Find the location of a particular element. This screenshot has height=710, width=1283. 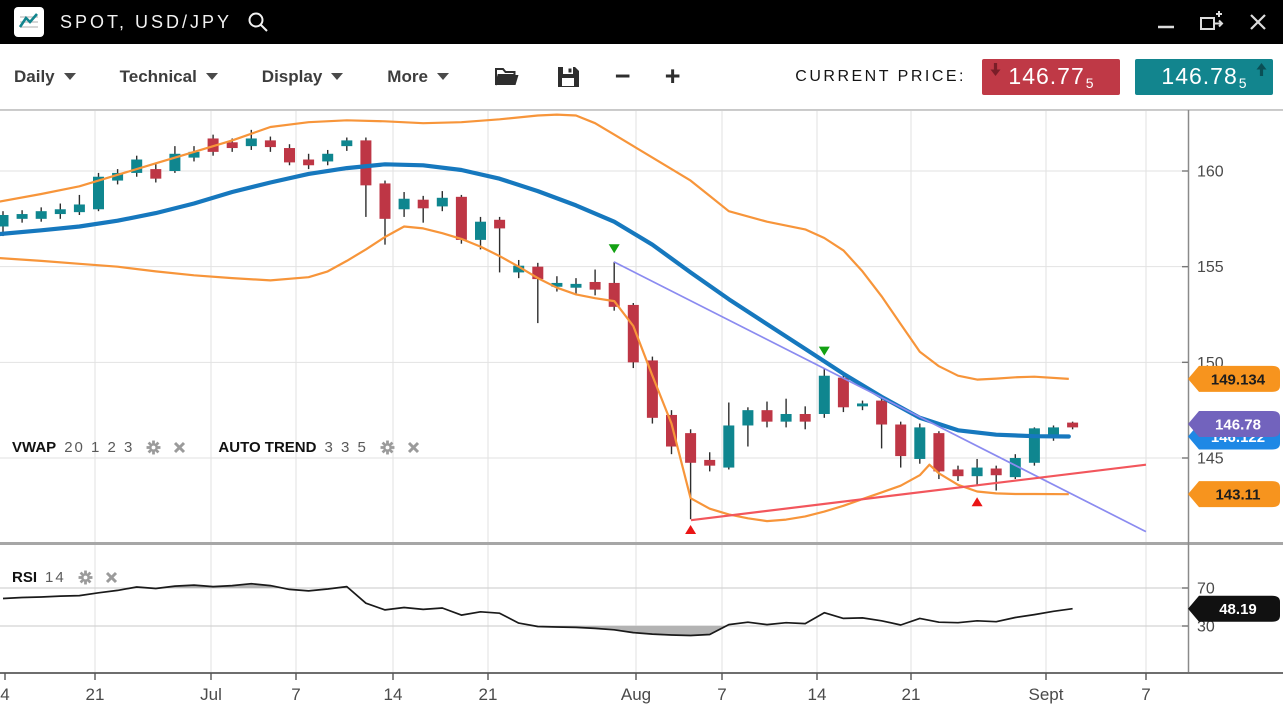

svg-text: 160 is located at coordinates (1210, 172).